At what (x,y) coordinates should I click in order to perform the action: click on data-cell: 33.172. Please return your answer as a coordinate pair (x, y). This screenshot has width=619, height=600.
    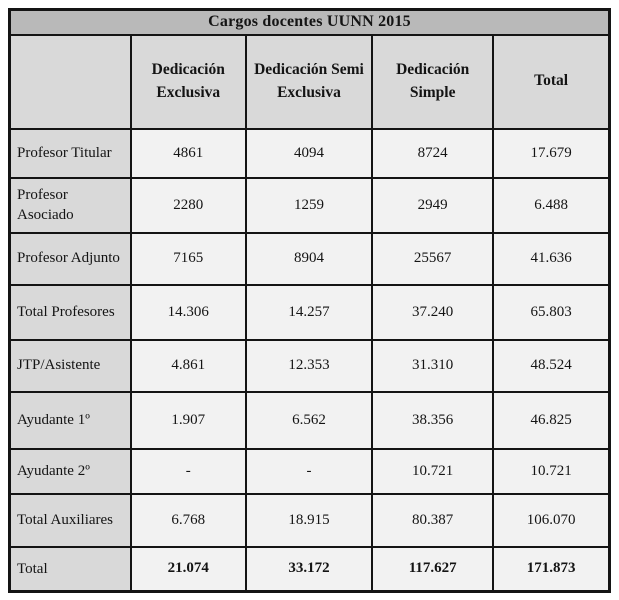
    Looking at the image, I should click on (309, 569).